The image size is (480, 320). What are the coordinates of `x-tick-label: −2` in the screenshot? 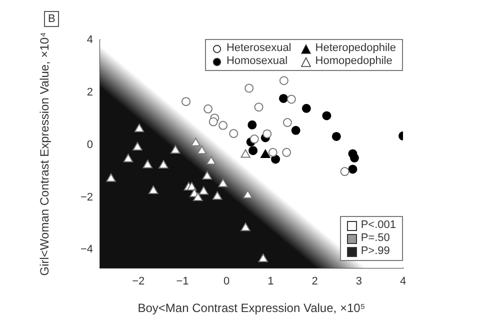 It's located at (138, 282).